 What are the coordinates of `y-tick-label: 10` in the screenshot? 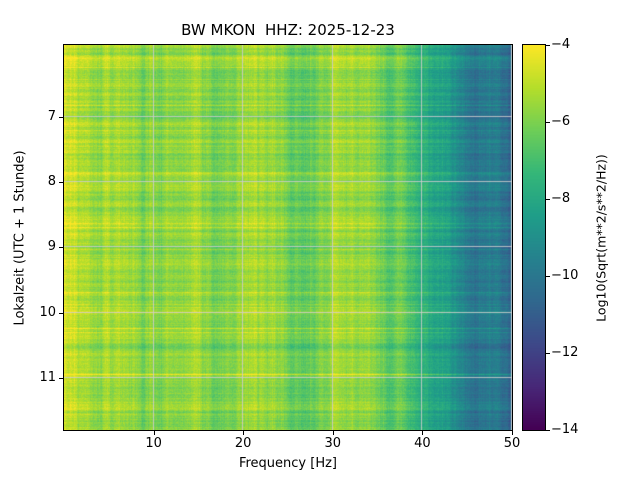 It's located at (47, 312).